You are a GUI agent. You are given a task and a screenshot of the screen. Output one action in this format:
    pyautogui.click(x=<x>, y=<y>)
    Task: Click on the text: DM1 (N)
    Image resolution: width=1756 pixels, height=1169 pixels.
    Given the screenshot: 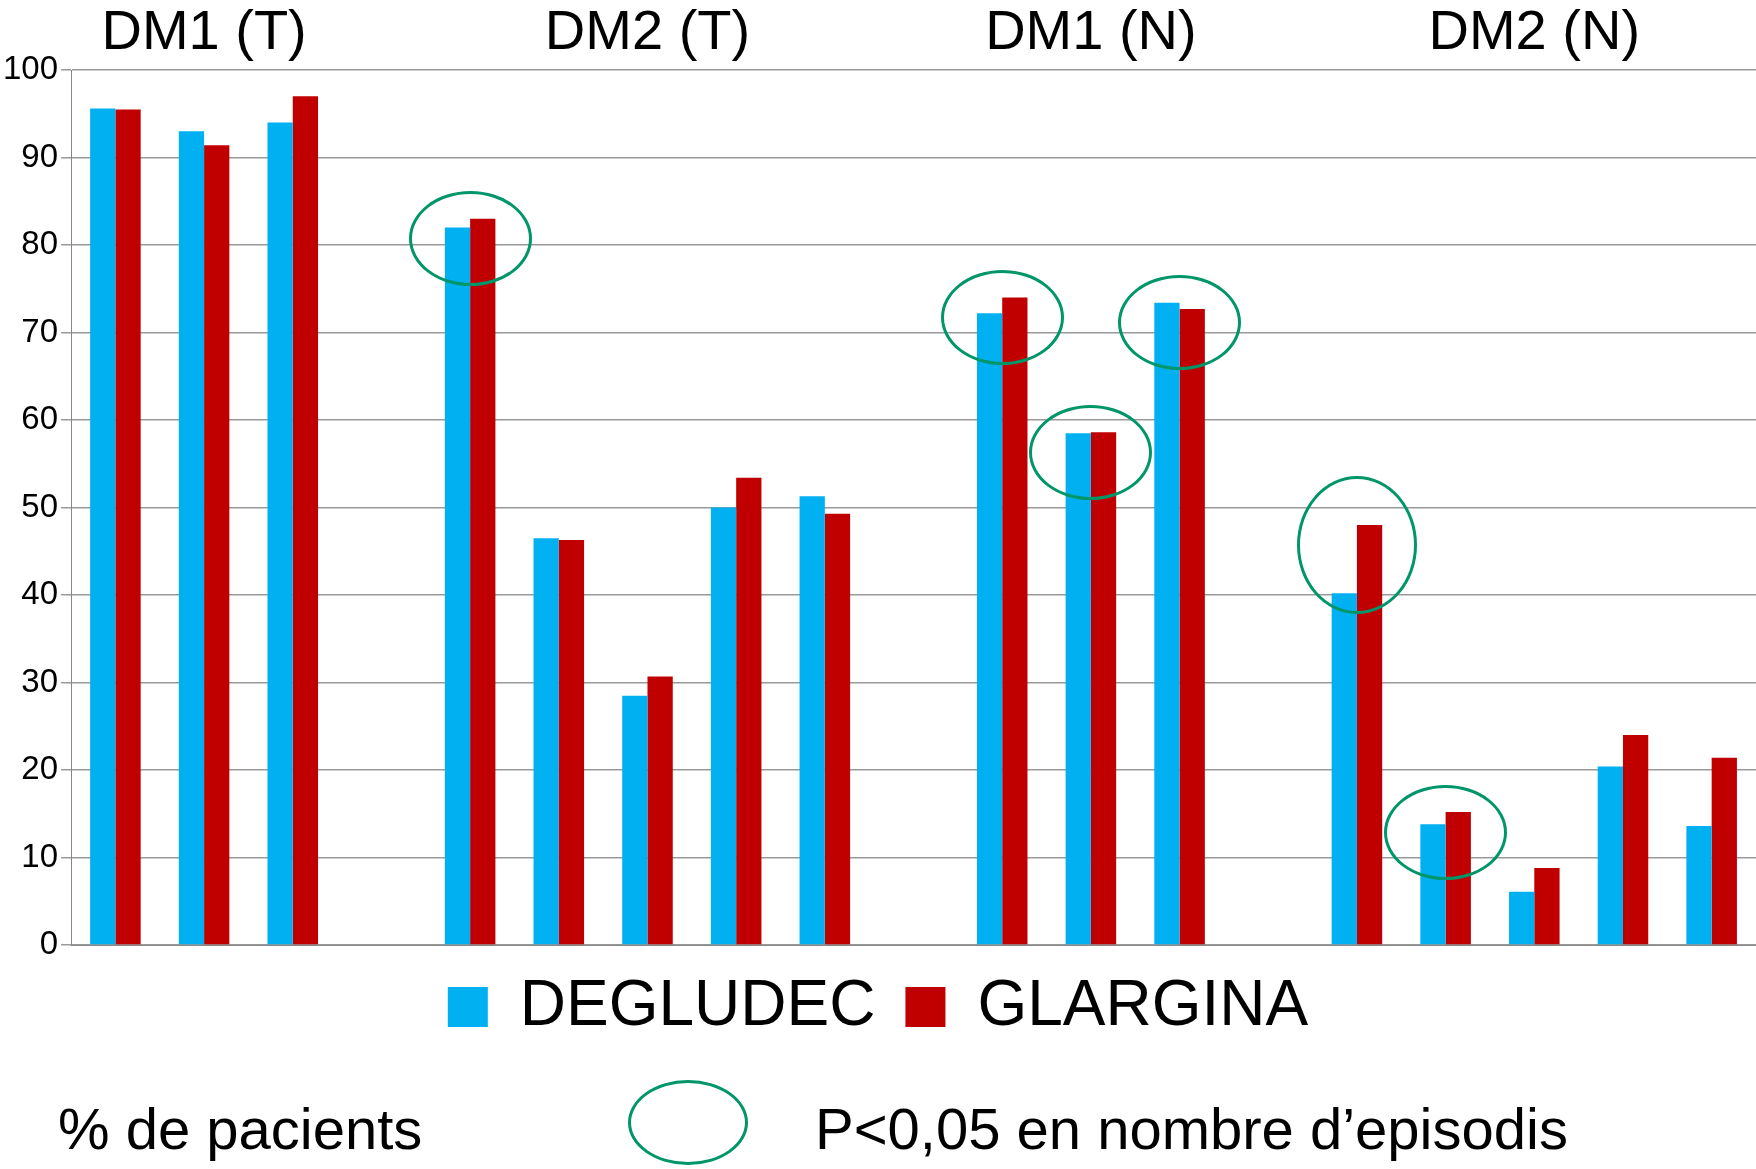 What is the action you would take?
    pyautogui.click(x=1091, y=31)
    